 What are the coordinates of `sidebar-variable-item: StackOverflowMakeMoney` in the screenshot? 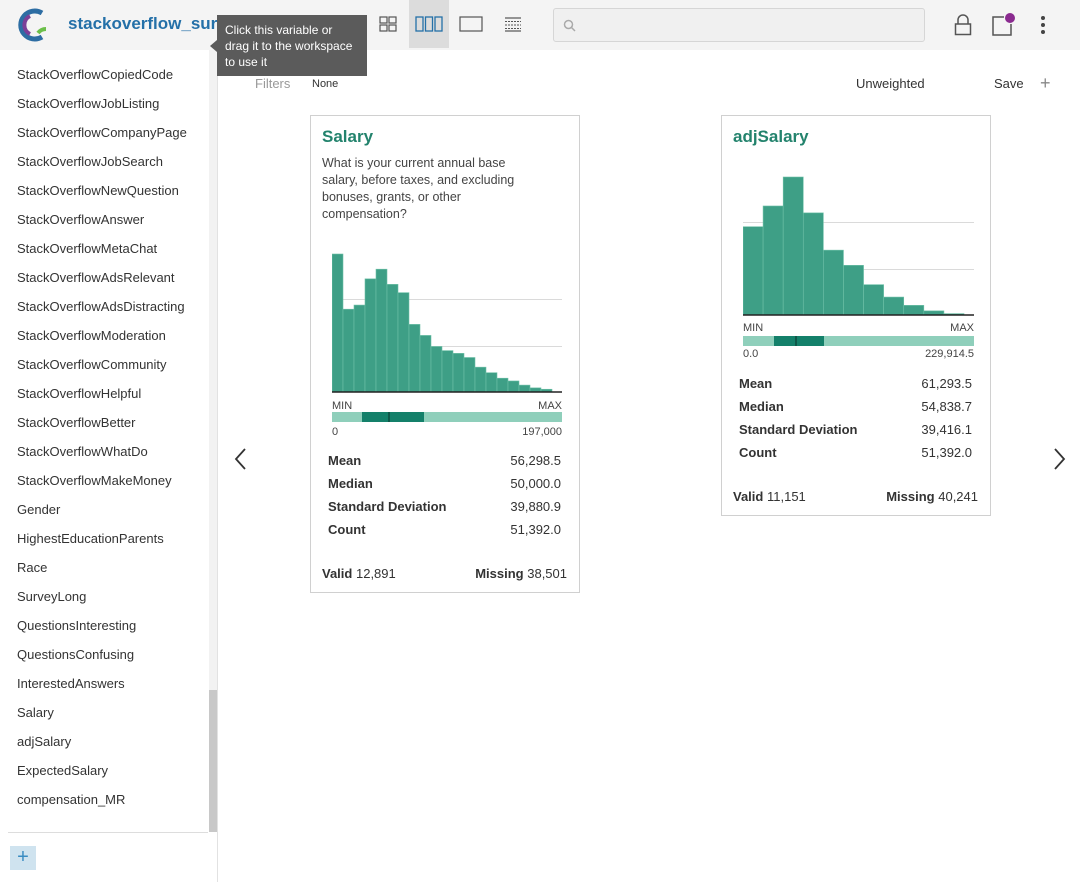 It's located at (94, 480).